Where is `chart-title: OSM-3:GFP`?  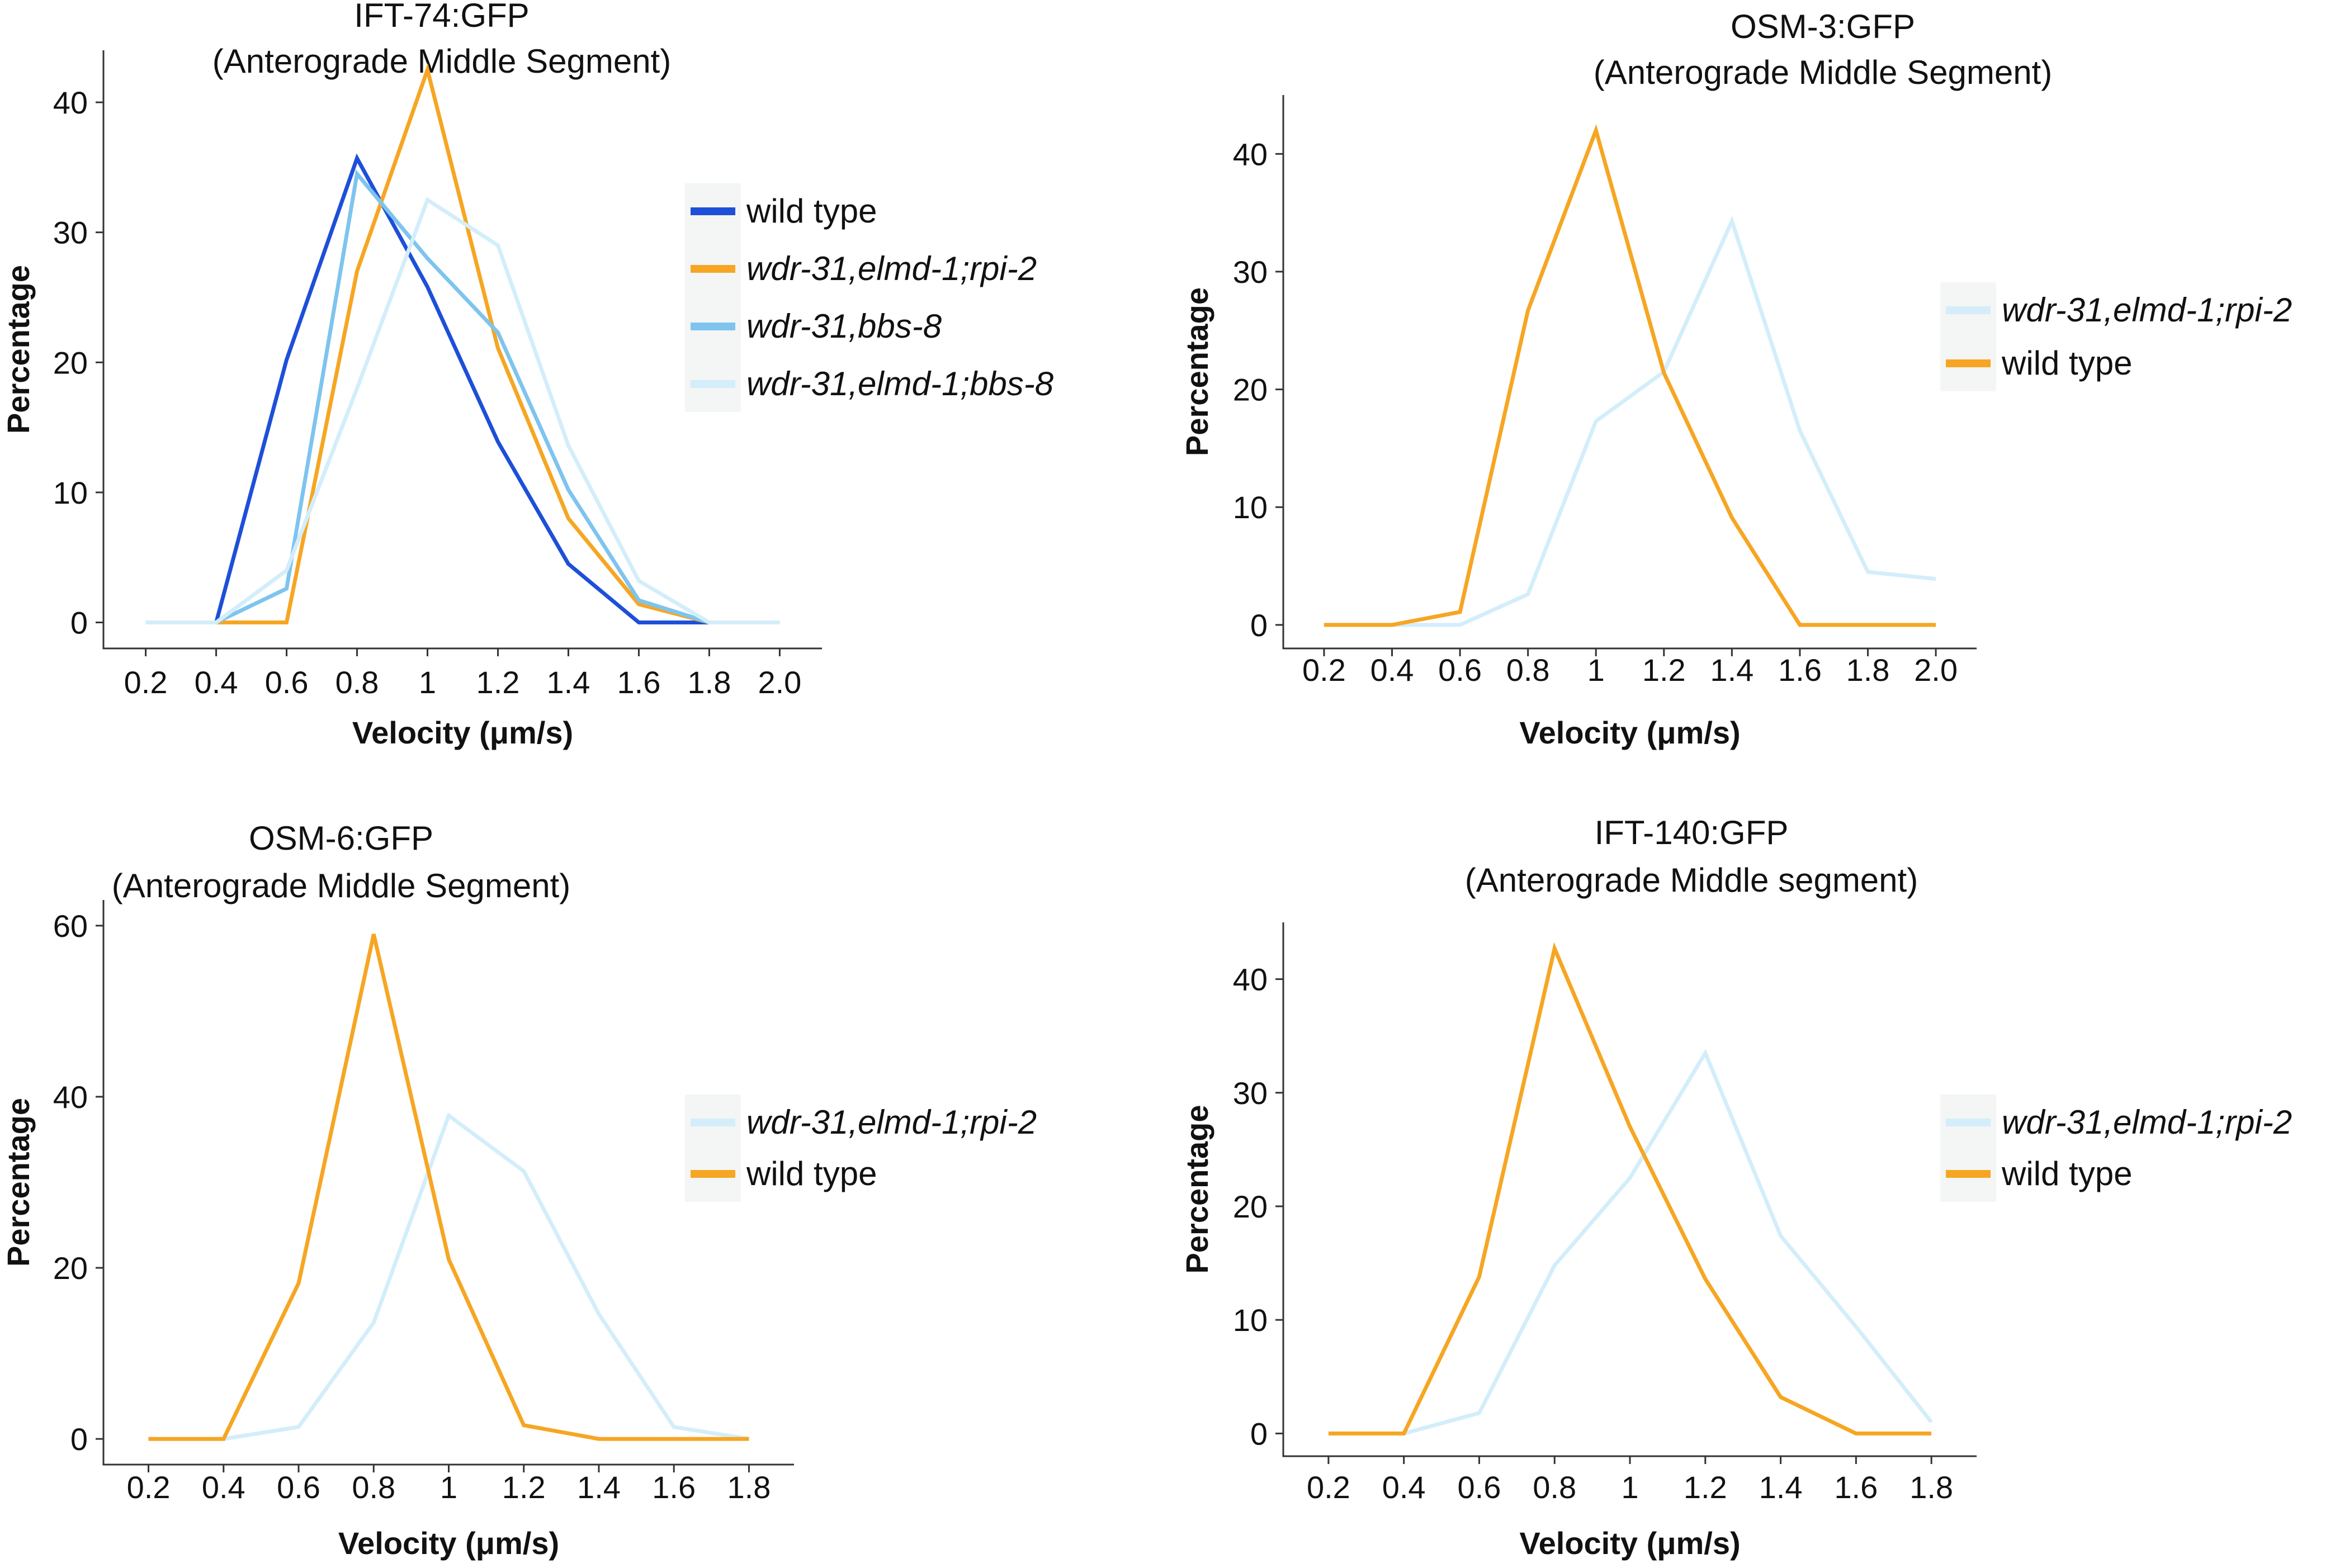 chart-title: OSM-3:GFP is located at coordinates (1823, 26).